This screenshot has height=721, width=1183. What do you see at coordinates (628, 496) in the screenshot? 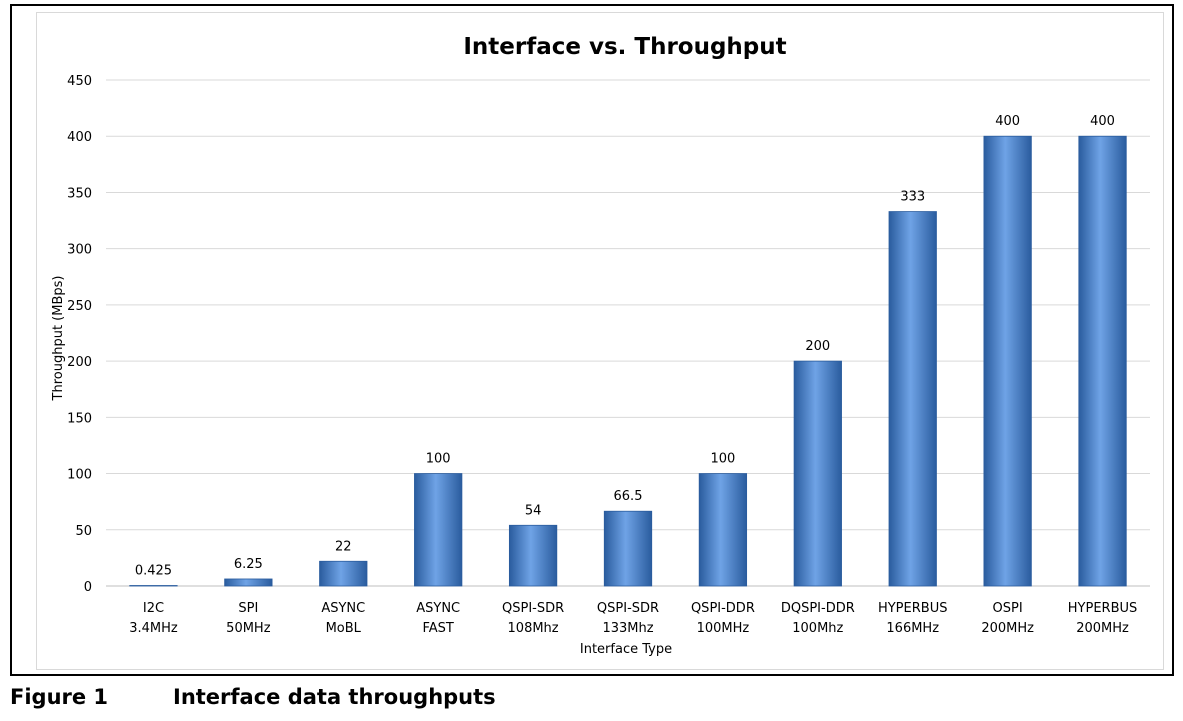
I see `data-label: 66.5` at bounding box center [628, 496].